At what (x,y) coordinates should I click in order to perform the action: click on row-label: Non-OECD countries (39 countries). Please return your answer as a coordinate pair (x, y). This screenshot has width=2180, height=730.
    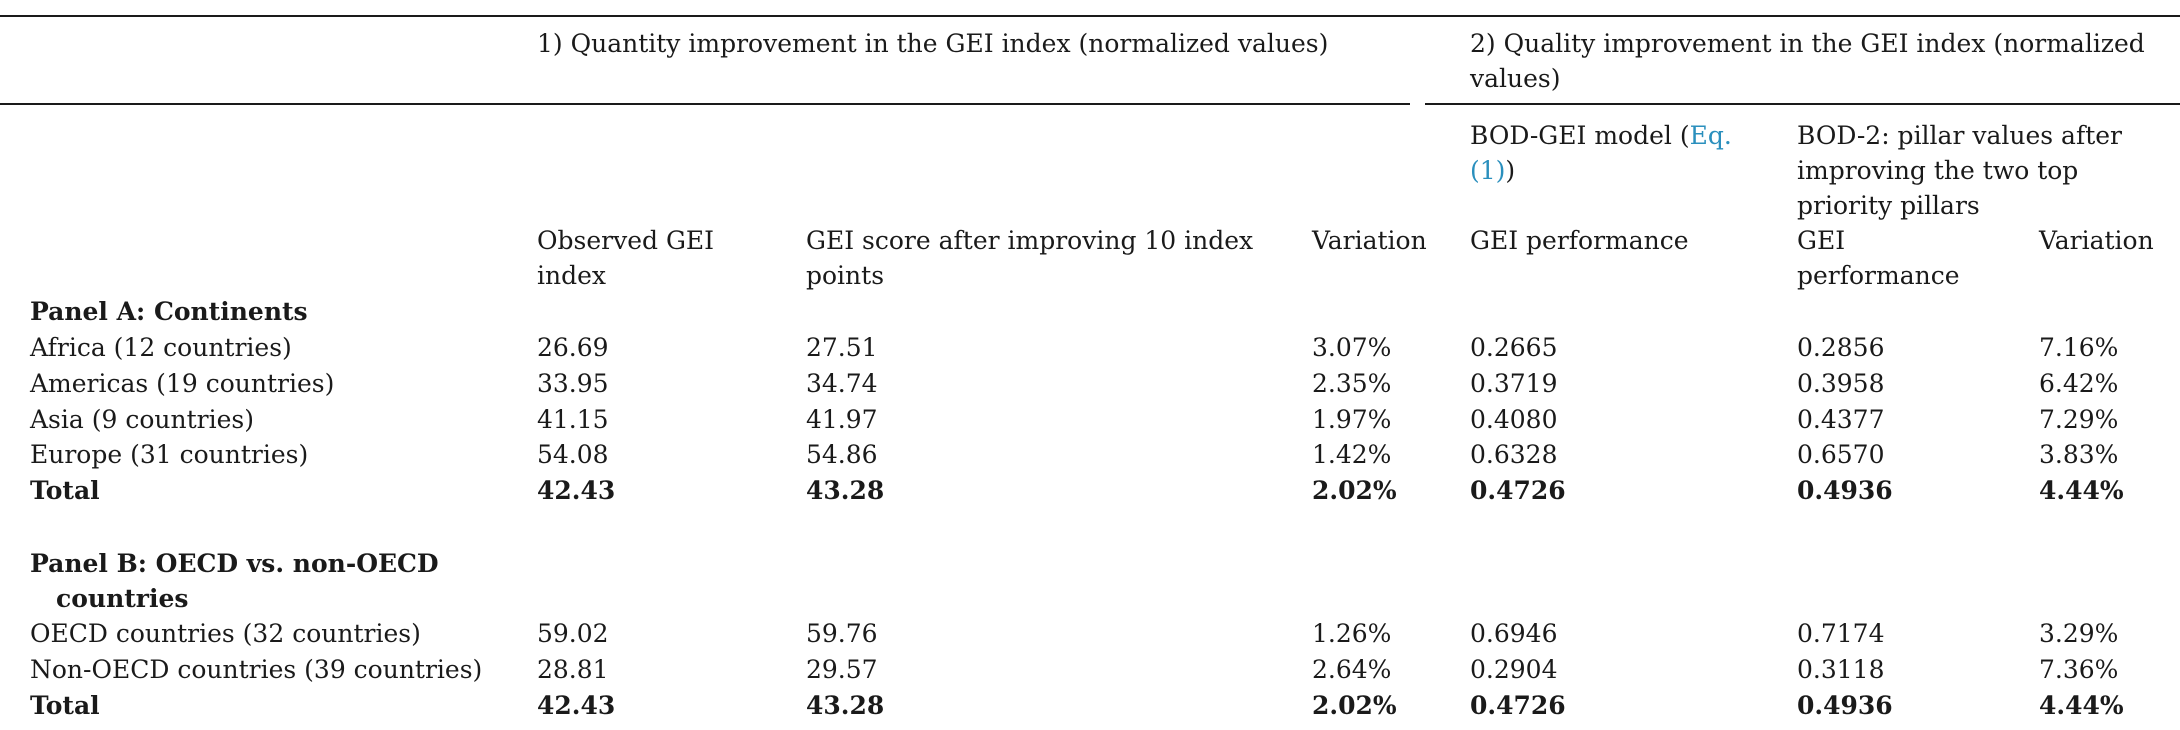
    Looking at the image, I should click on (256, 669).